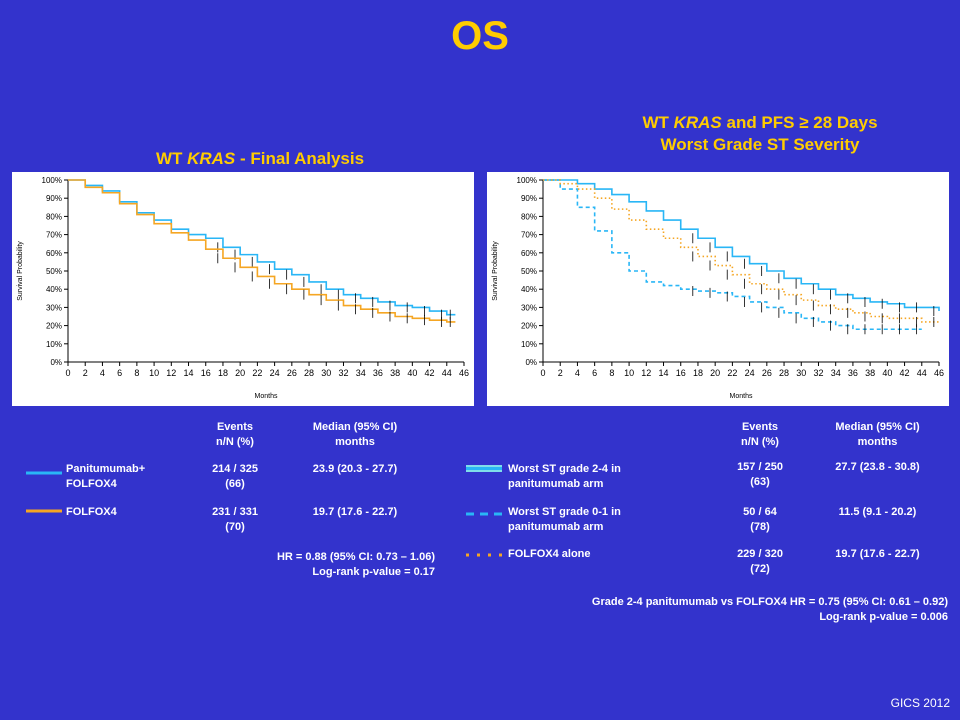 This screenshot has width=960, height=720. I want to click on x-tick-label: 10, so click(154, 373).